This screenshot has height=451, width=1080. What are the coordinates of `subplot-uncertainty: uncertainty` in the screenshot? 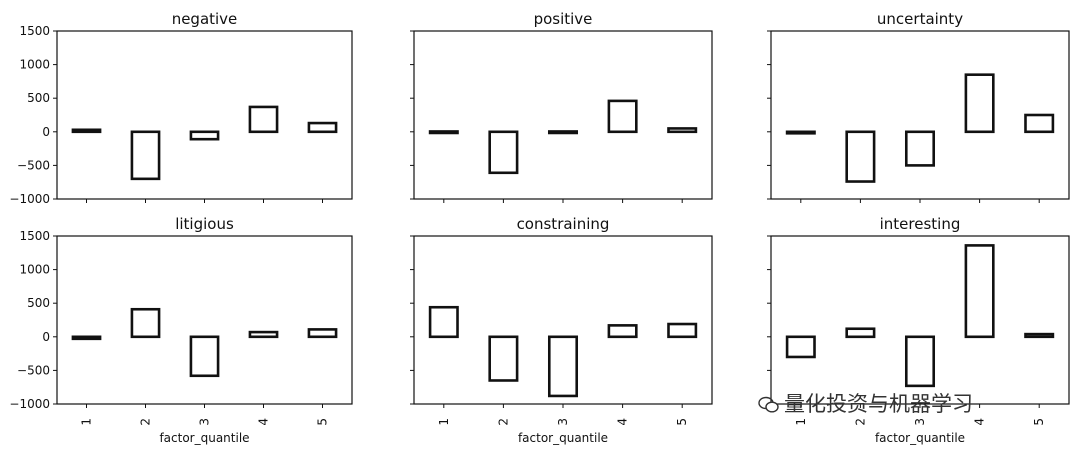 It's located at (918, 106).